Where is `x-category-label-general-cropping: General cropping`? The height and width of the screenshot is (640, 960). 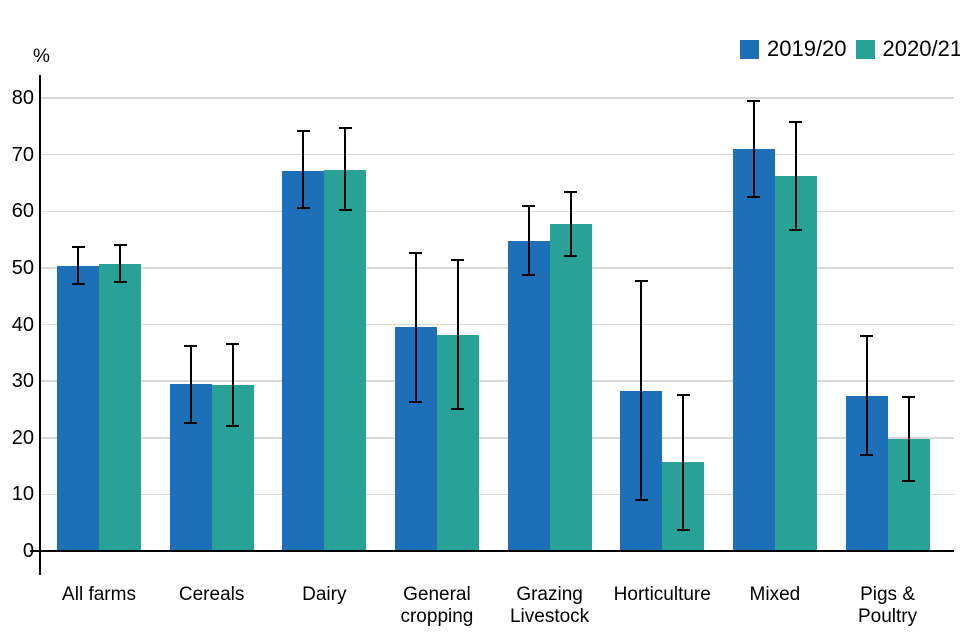
x-category-label-general-cropping: General cropping is located at coordinates (437, 606).